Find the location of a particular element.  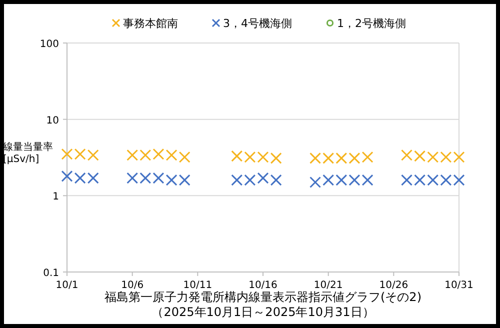

legend-label: 3，4号機海側 is located at coordinates (257, 23).